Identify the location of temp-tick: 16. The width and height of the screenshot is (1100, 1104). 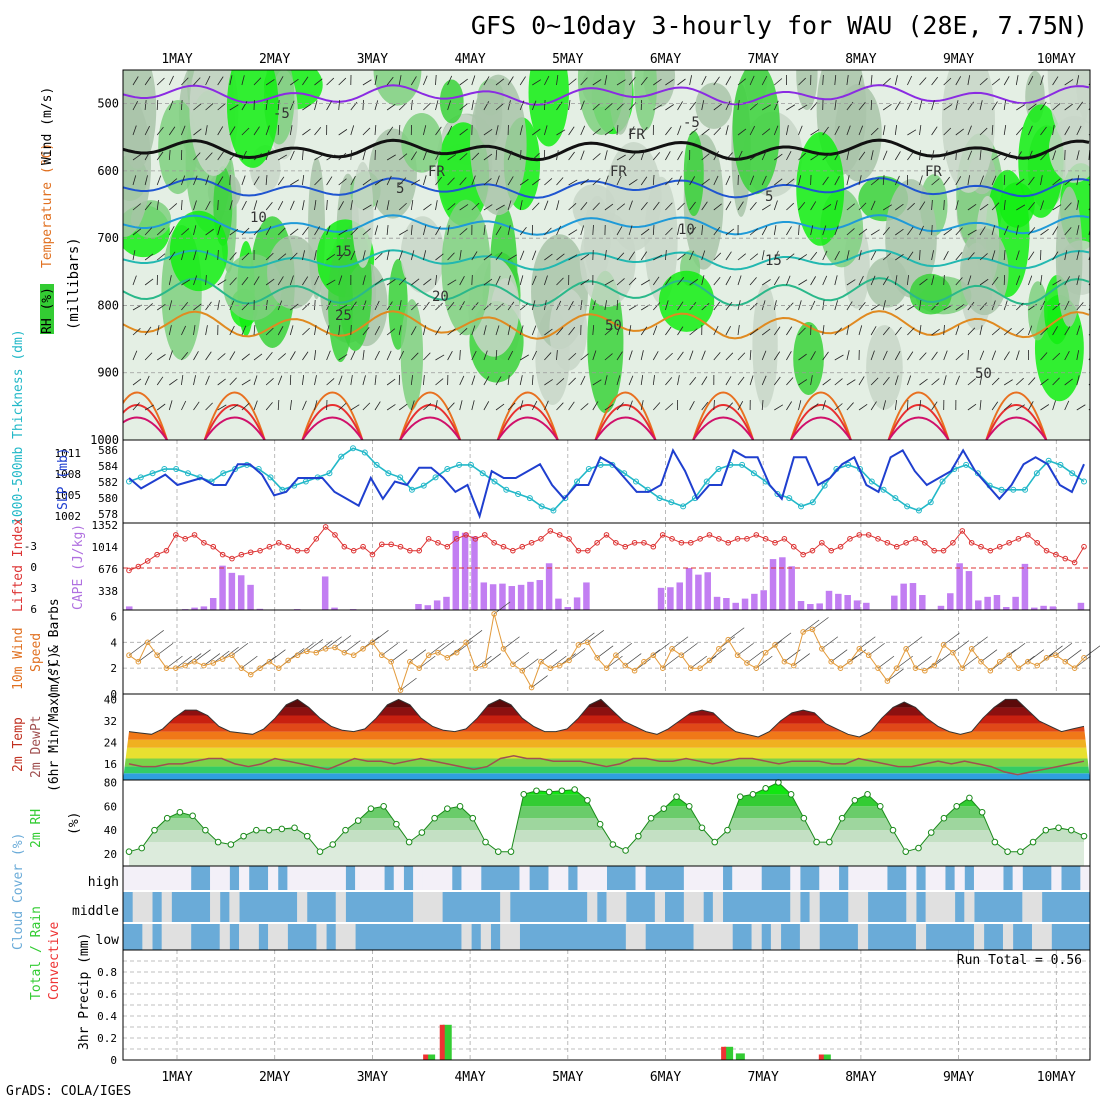
(110, 764).